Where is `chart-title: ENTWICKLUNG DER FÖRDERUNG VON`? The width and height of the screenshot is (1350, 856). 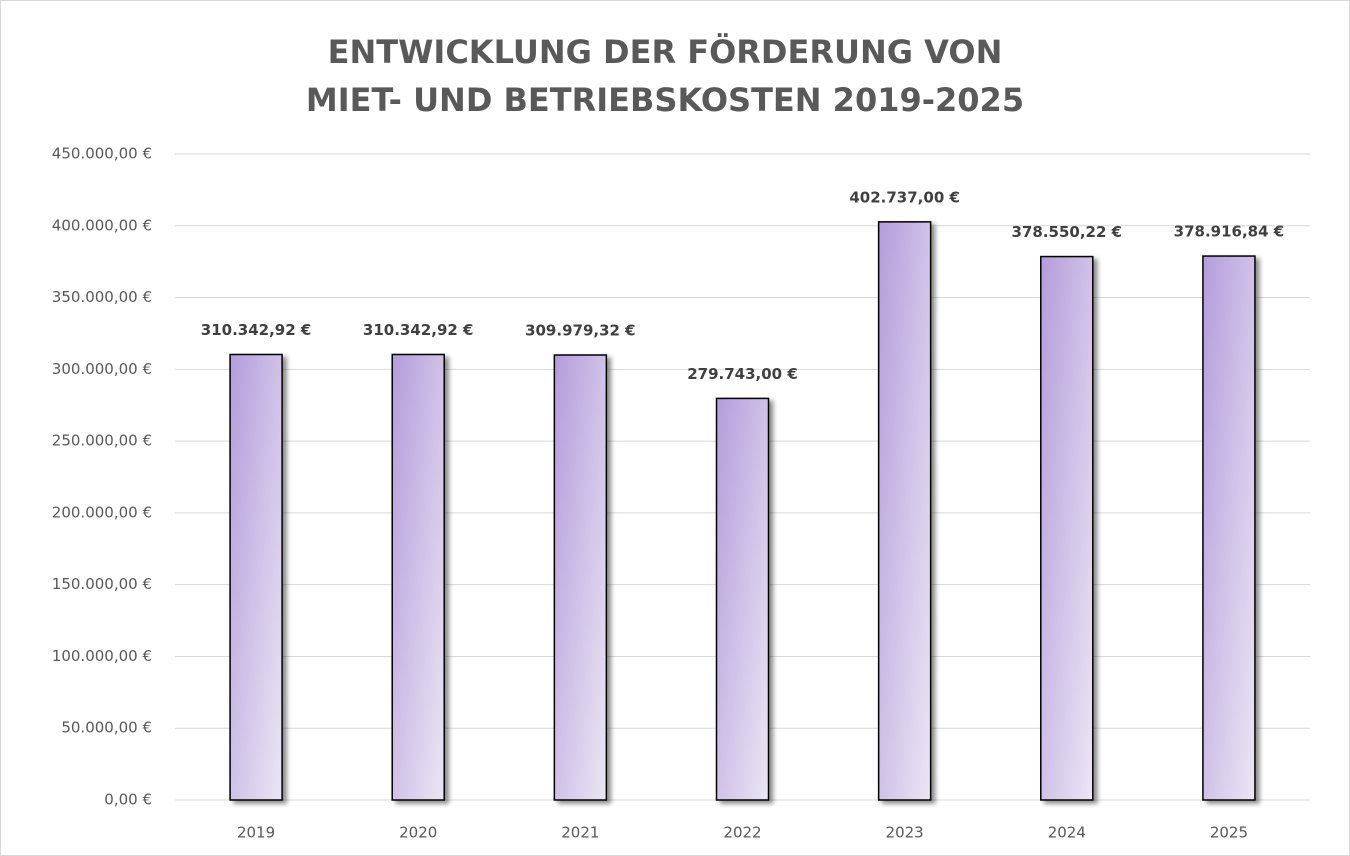 chart-title: ENTWICKLUNG DER FÖRDERUNG VON is located at coordinates (665, 52).